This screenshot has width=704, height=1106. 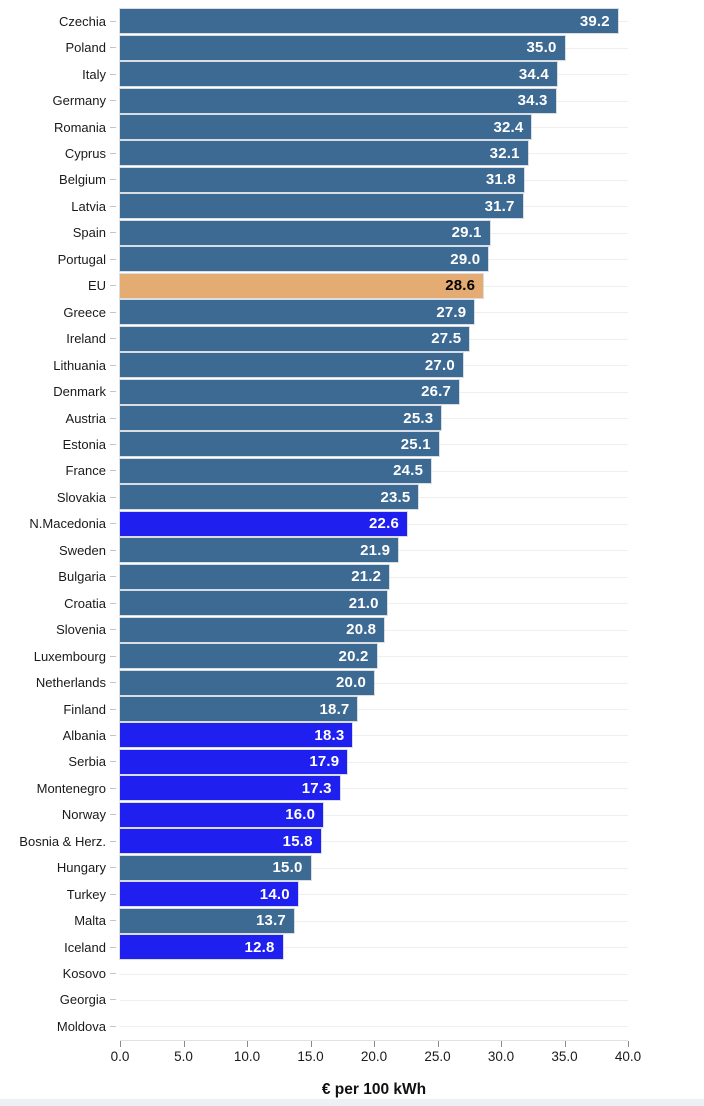 I want to click on bar-track: 21.0, so click(x=412, y=603).